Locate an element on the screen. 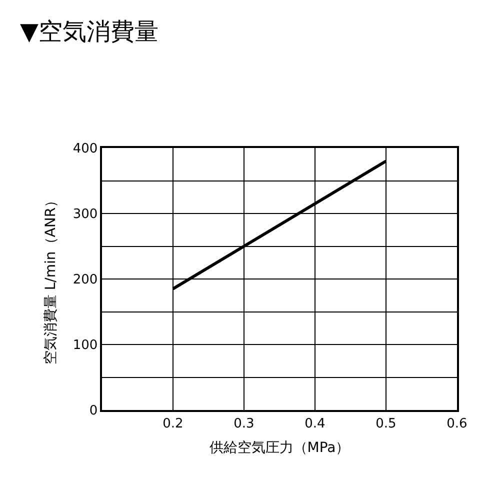 This screenshot has width=500, height=500. x-tick-label: 0.4 is located at coordinates (315, 424).